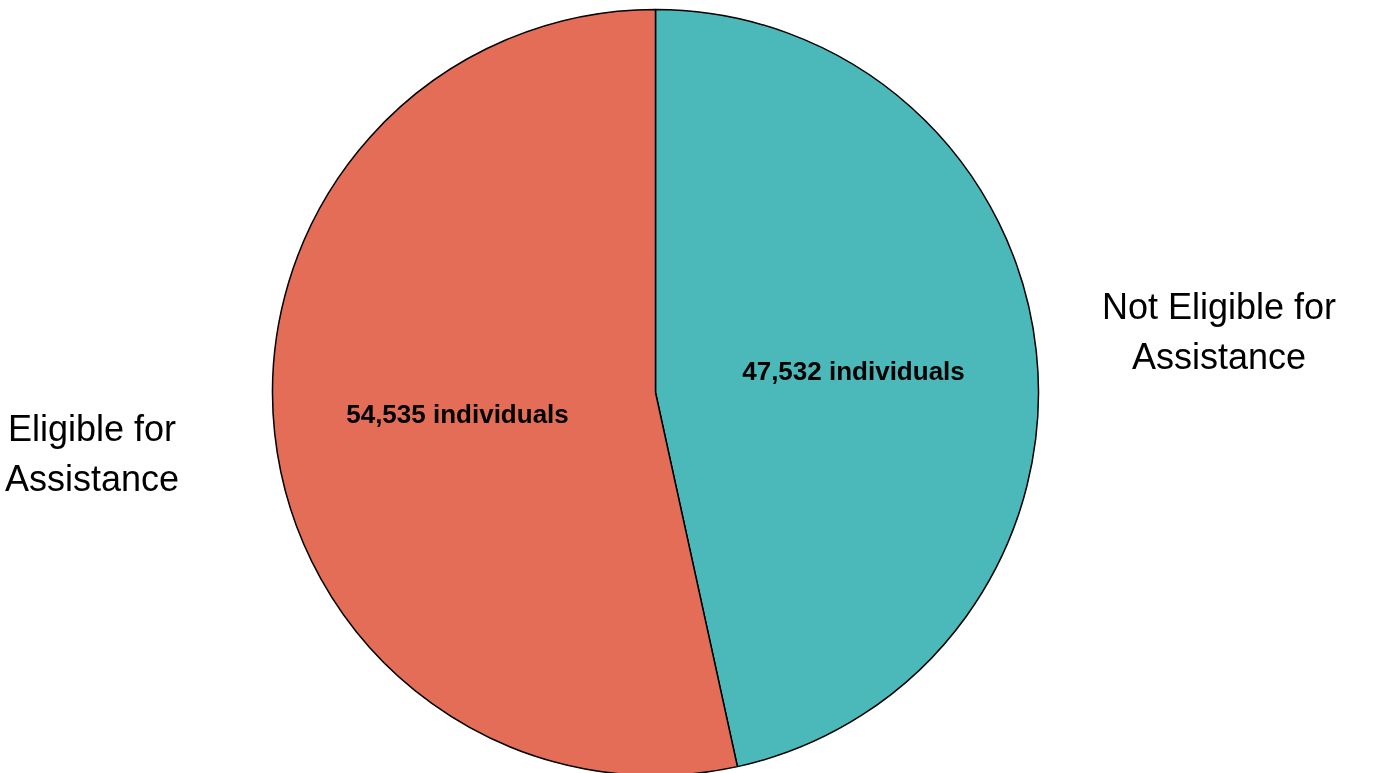  What do you see at coordinates (1219, 331) in the screenshot?
I see `slice-label: Not Eligible for Assistance` at bounding box center [1219, 331].